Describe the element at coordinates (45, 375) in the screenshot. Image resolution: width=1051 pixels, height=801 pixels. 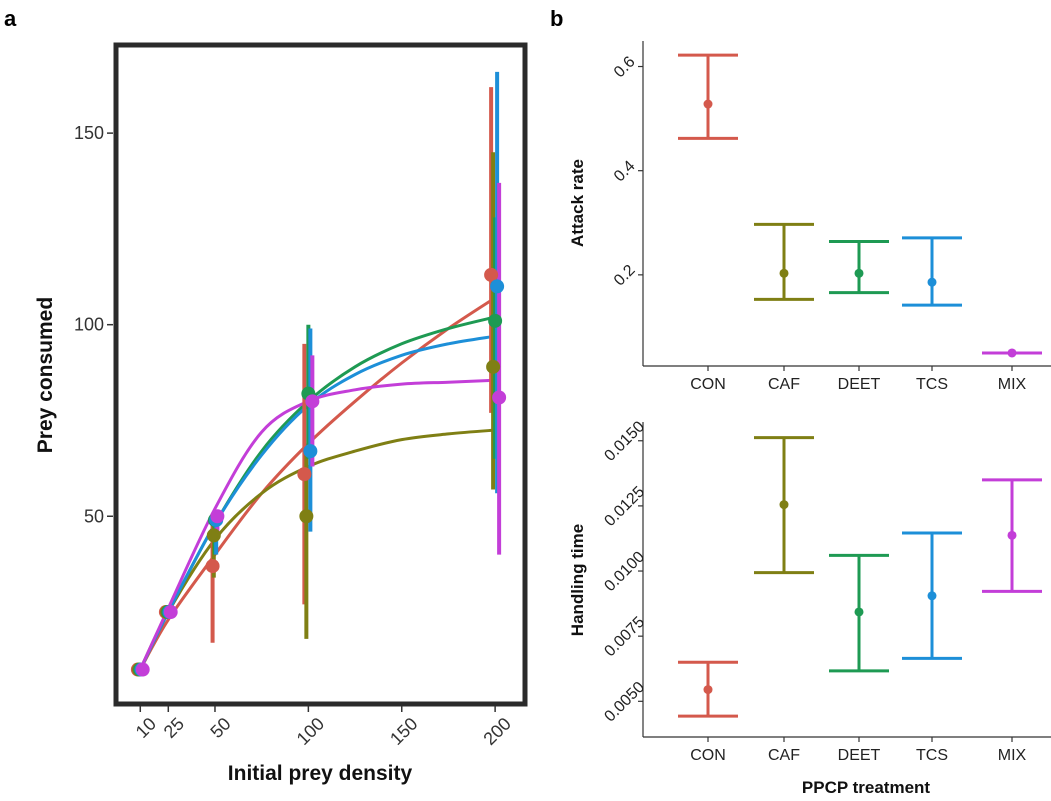
I see `panel-a-y-axis-title: Prey consumed` at that location.